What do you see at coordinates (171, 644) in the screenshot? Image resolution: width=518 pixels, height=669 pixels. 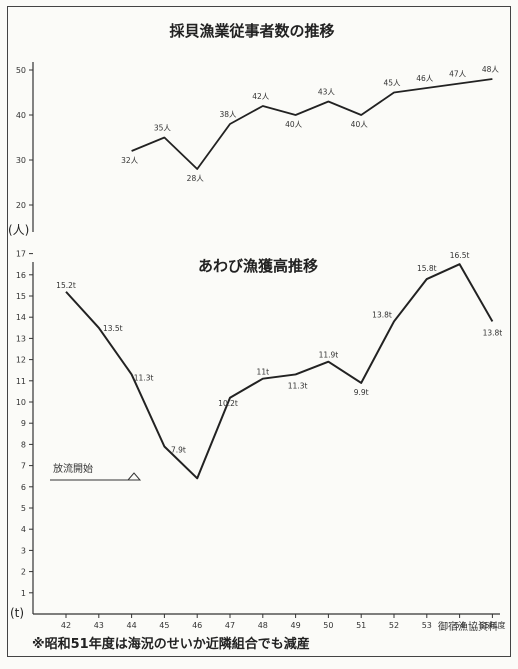 I see `footer-note: ※昭和51年度は海況のせいか近隣組合でも減産` at bounding box center [171, 644].